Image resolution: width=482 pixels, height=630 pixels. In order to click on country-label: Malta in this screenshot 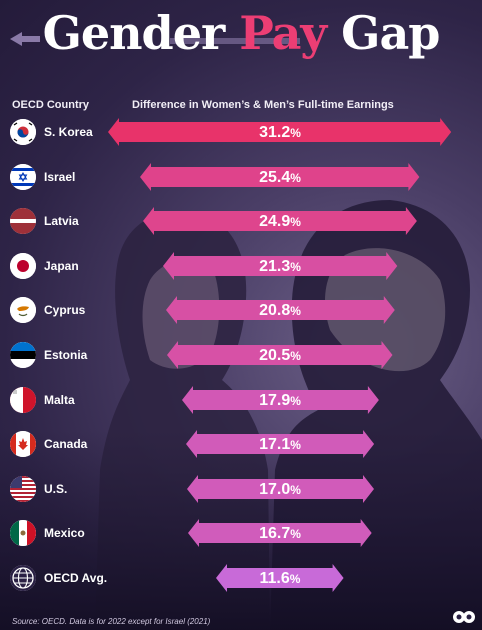, I will do `click(59, 399)`.